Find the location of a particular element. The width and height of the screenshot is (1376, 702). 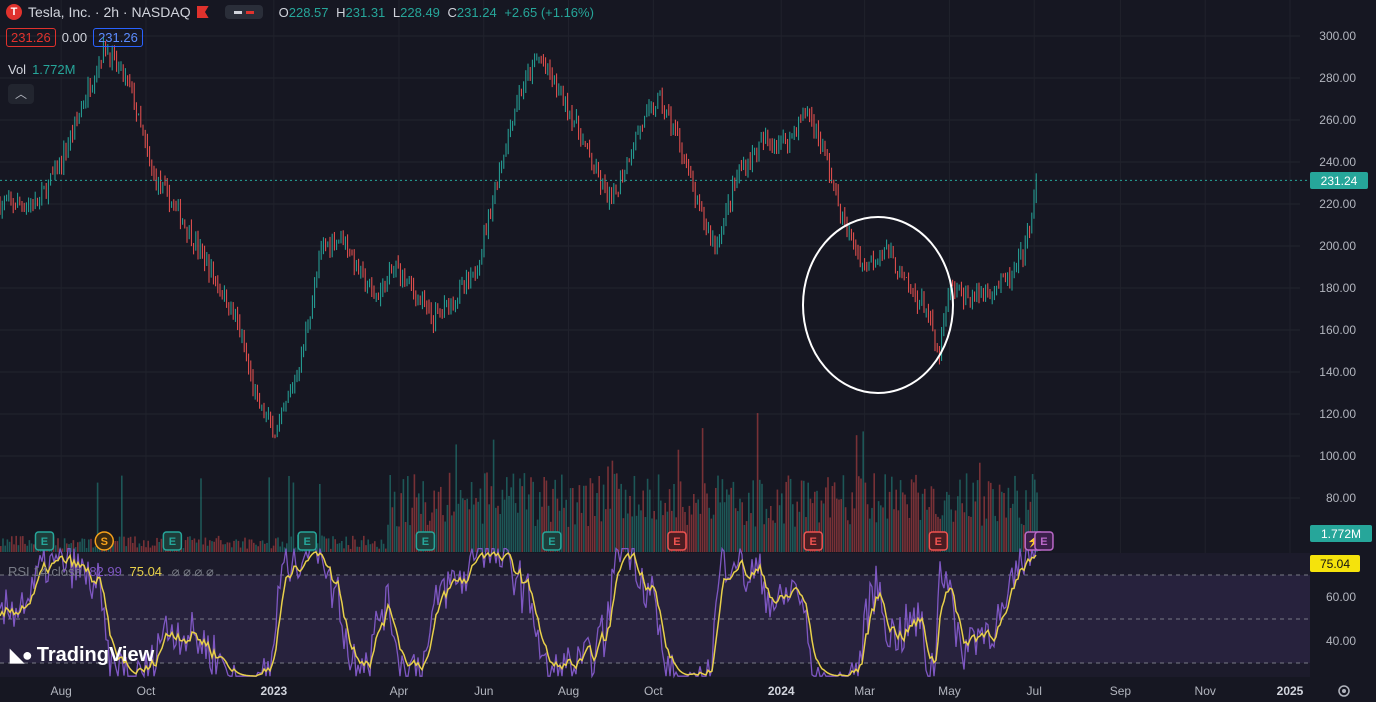

time-tick-label: Mar is located at coordinates (864, 691).